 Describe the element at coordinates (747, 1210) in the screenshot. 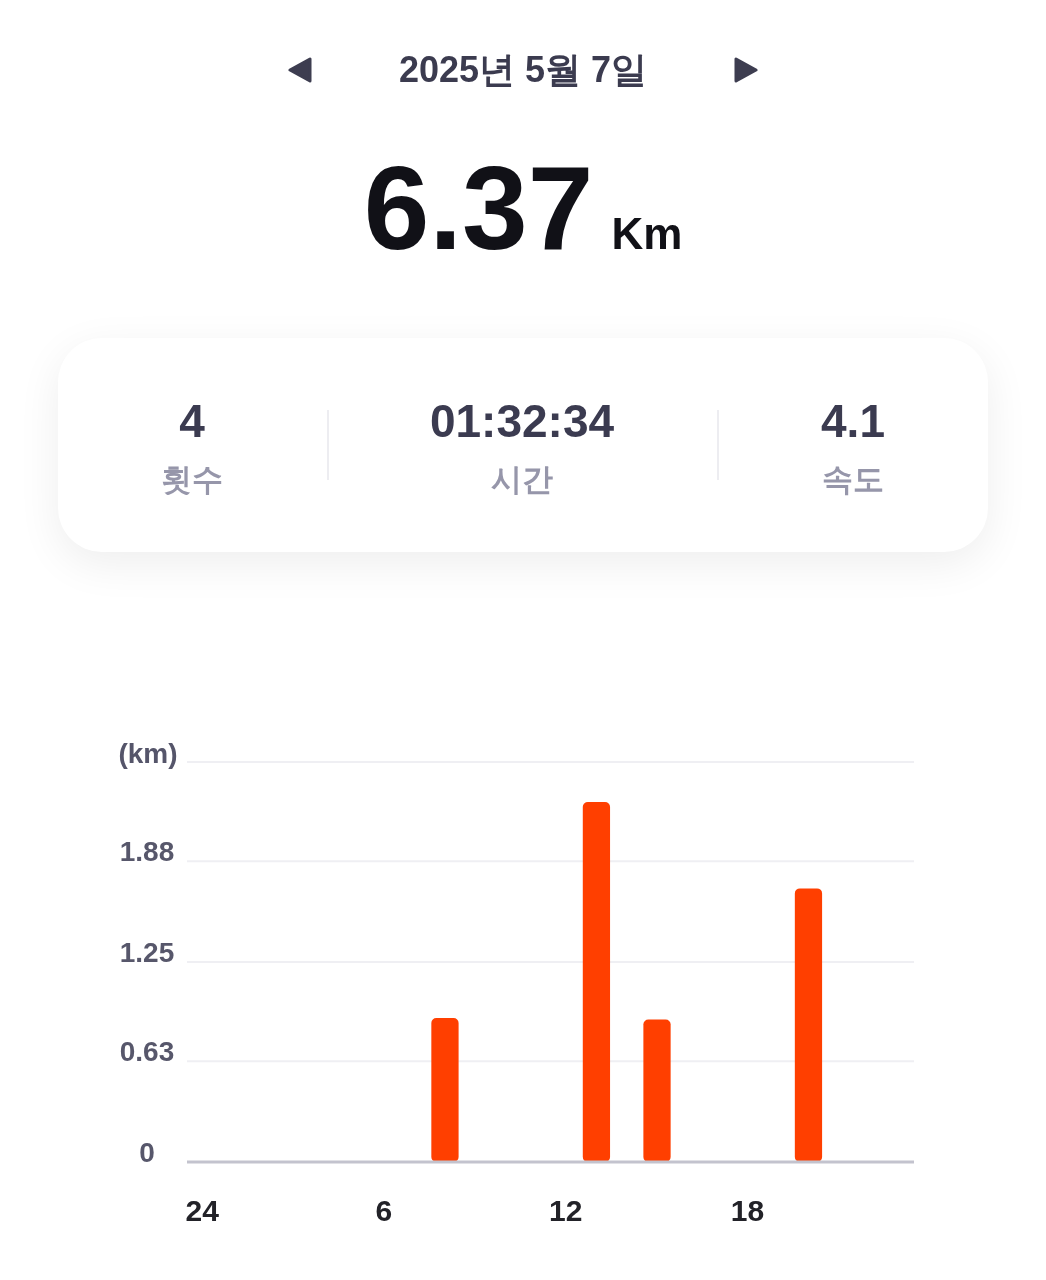

I see `x-tick-label: 18` at that location.